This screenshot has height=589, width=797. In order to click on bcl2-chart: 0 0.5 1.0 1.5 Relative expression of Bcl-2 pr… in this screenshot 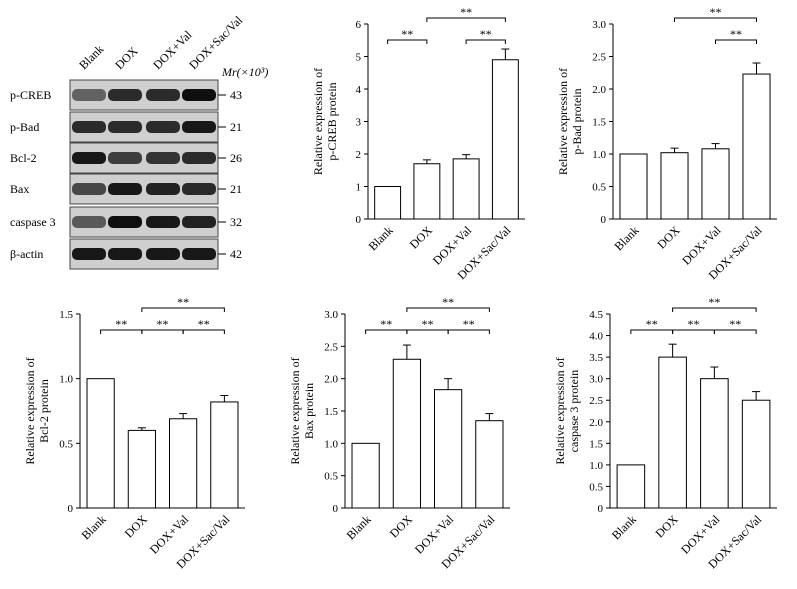, I will do `click(134, 433)`.